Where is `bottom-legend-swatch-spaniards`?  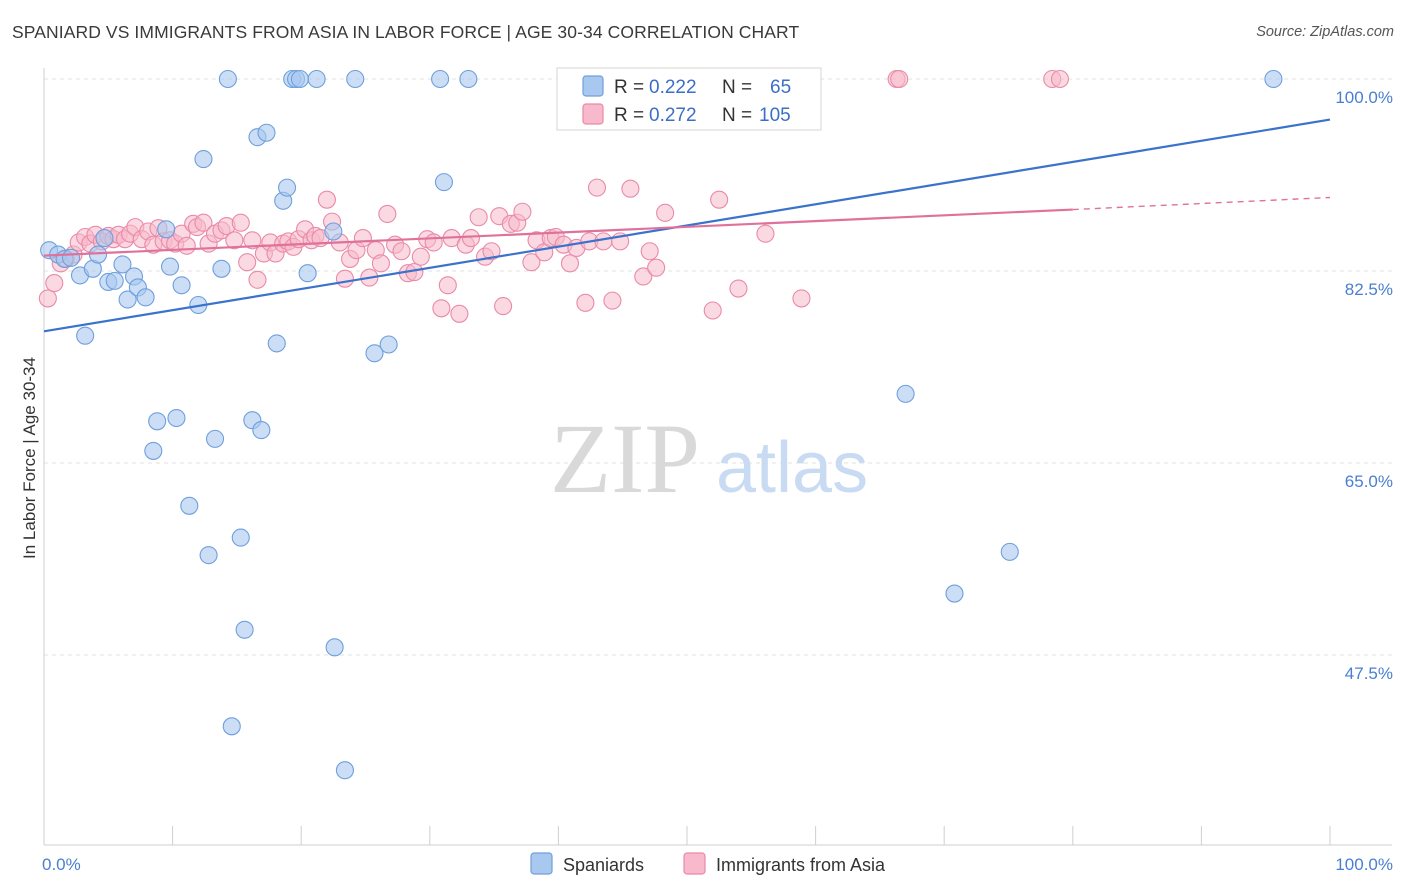
bottom-legend-swatch-spaniards is located at coordinates (541, 863).